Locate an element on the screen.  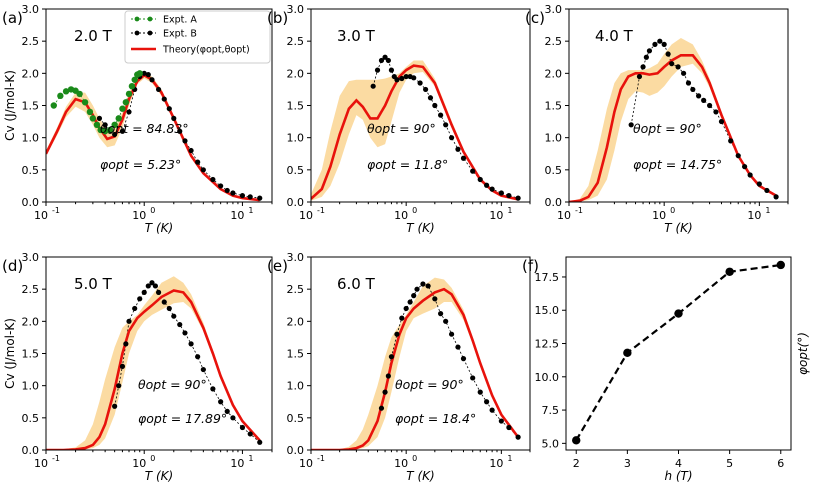
x-tick-exponent: 0 is located at coordinates (414, 458).